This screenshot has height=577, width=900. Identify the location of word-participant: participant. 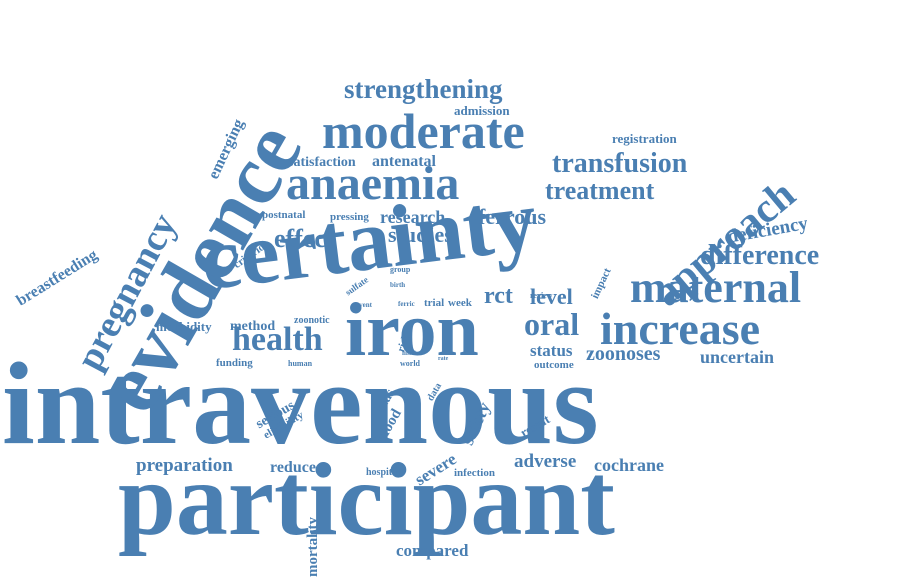
(366, 499).